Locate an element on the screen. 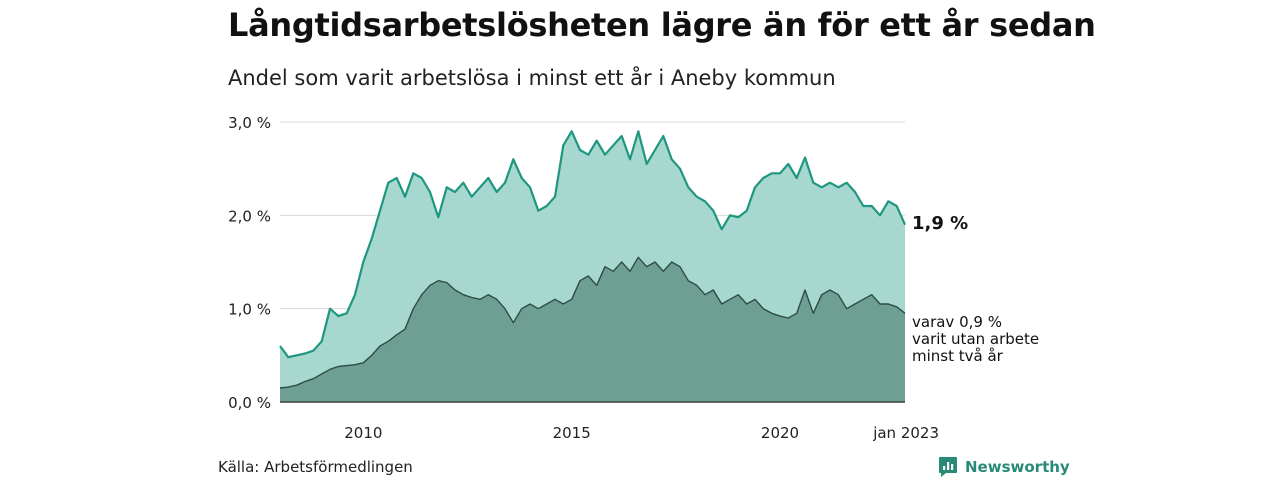  x-tick-label: 2010 is located at coordinates (363, 433).